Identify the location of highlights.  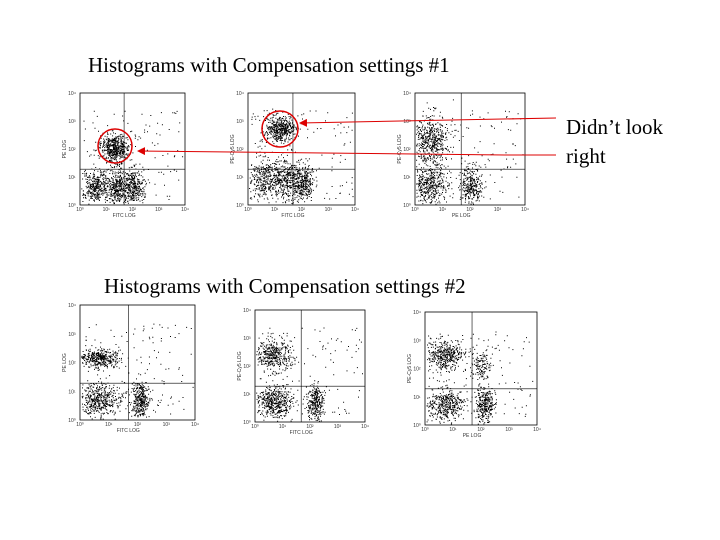
(327, 137).